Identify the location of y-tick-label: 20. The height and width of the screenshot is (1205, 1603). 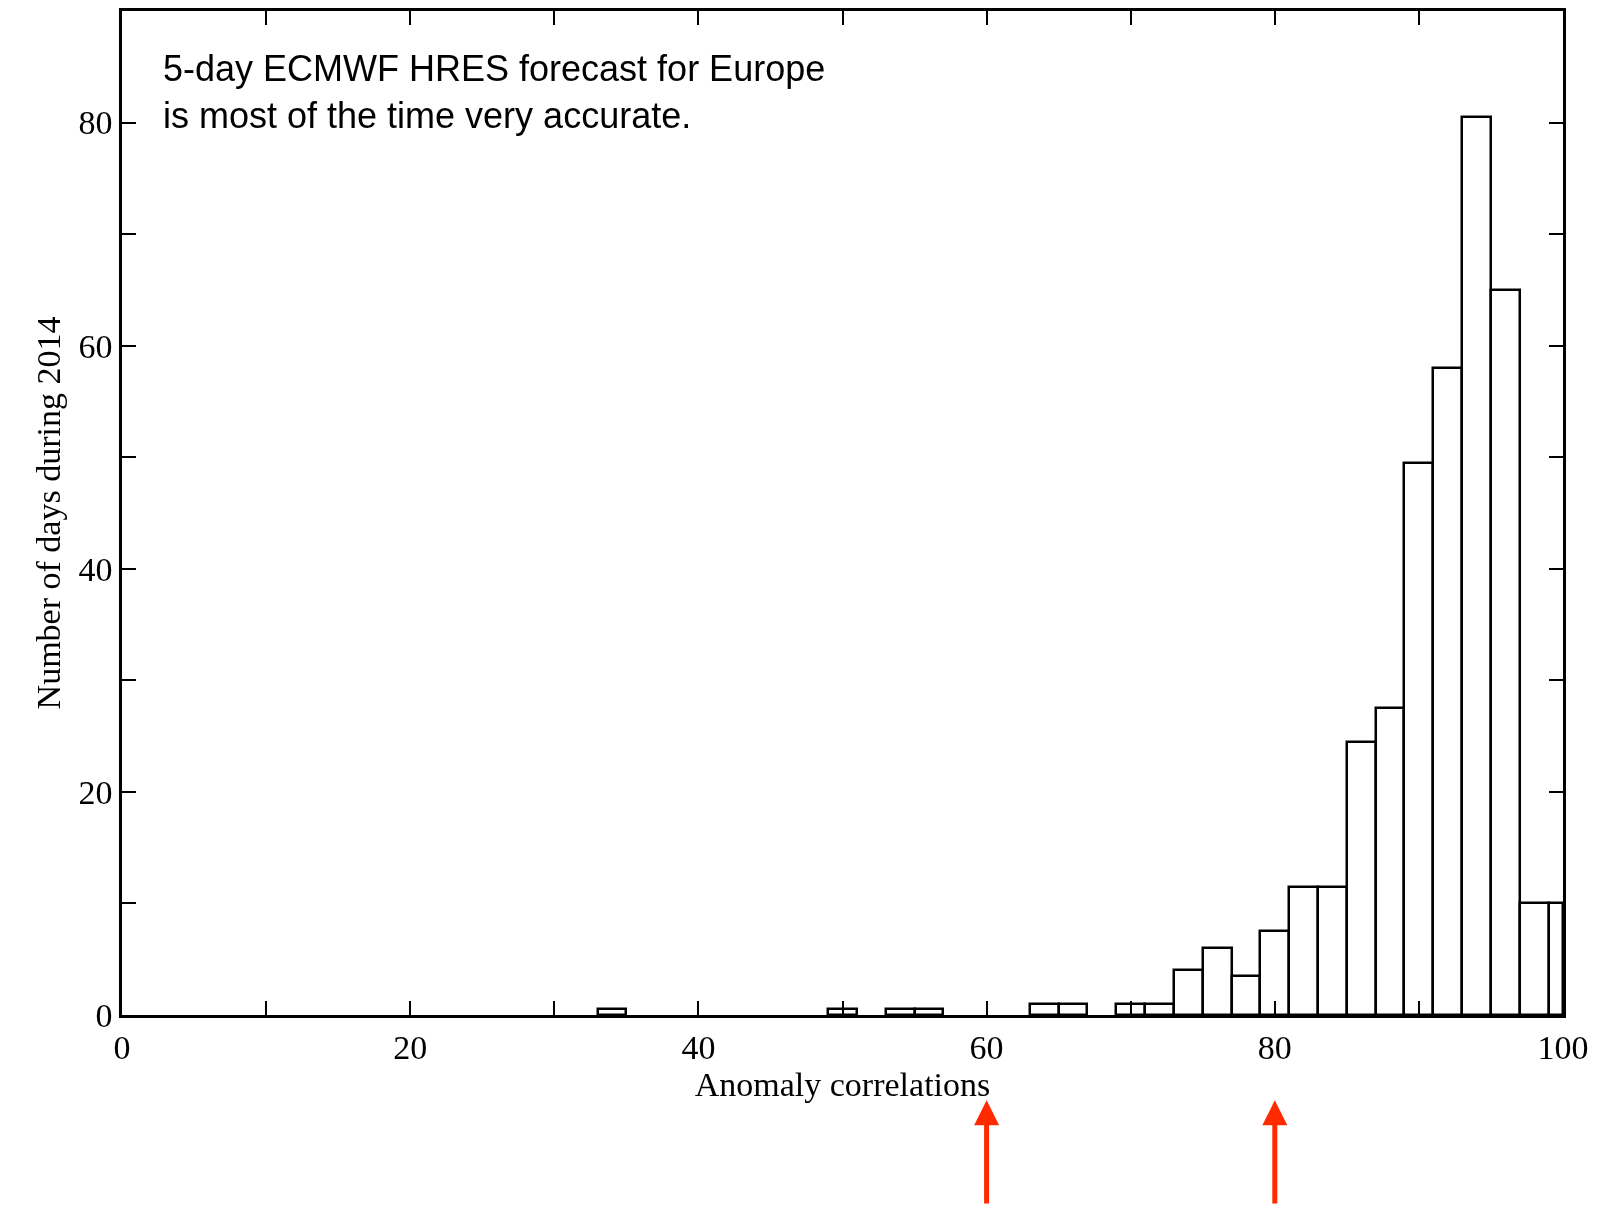
(95, 792).